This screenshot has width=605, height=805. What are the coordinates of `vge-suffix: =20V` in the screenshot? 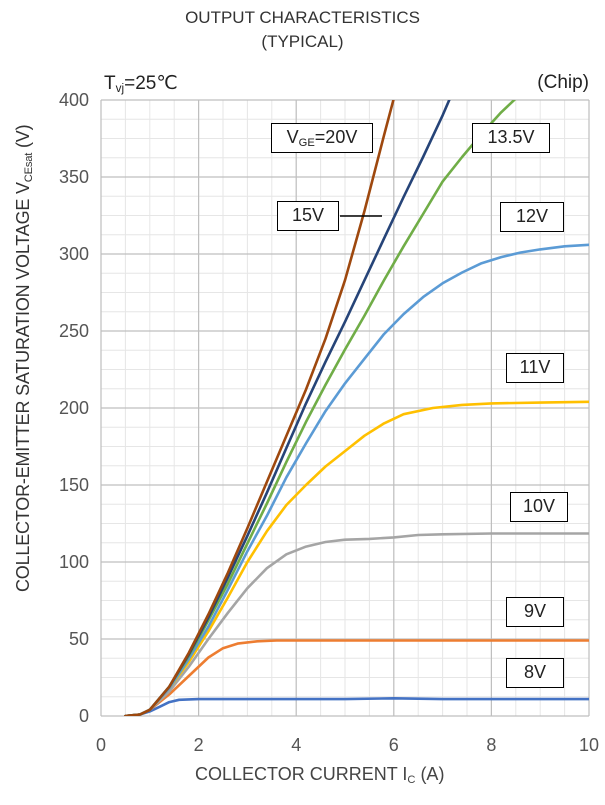 It's located at (336, 137).